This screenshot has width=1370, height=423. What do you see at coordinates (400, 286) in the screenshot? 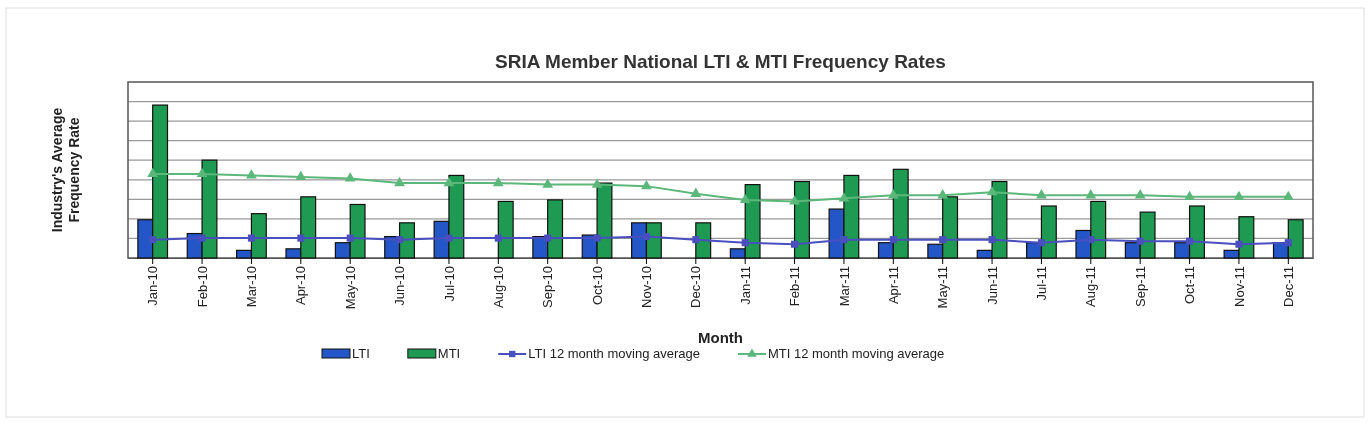
I see `x-tick-label: Jun-10` at bounding box center [400, 286].